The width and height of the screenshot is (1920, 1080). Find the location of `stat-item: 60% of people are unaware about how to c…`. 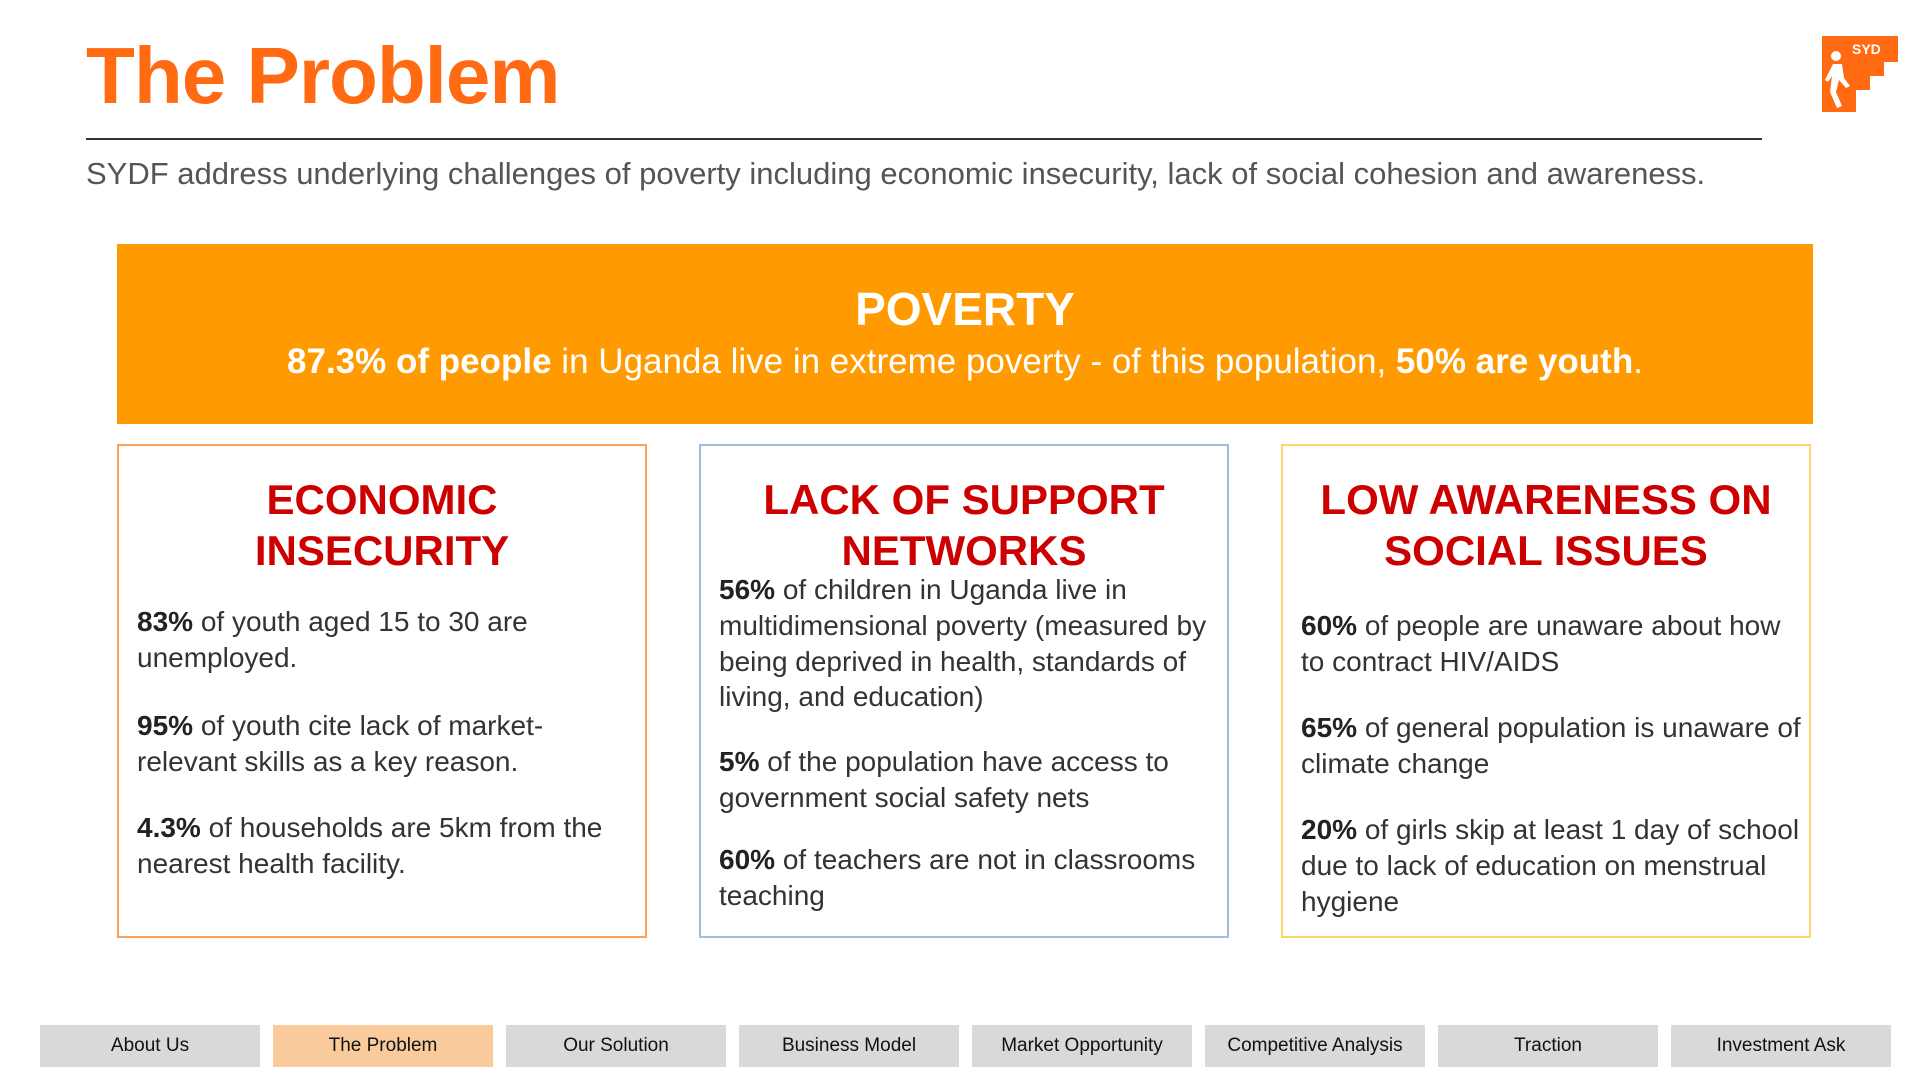

stat-item: 60% of people are unaware about how to c… is located at coordinates (1551, 644).